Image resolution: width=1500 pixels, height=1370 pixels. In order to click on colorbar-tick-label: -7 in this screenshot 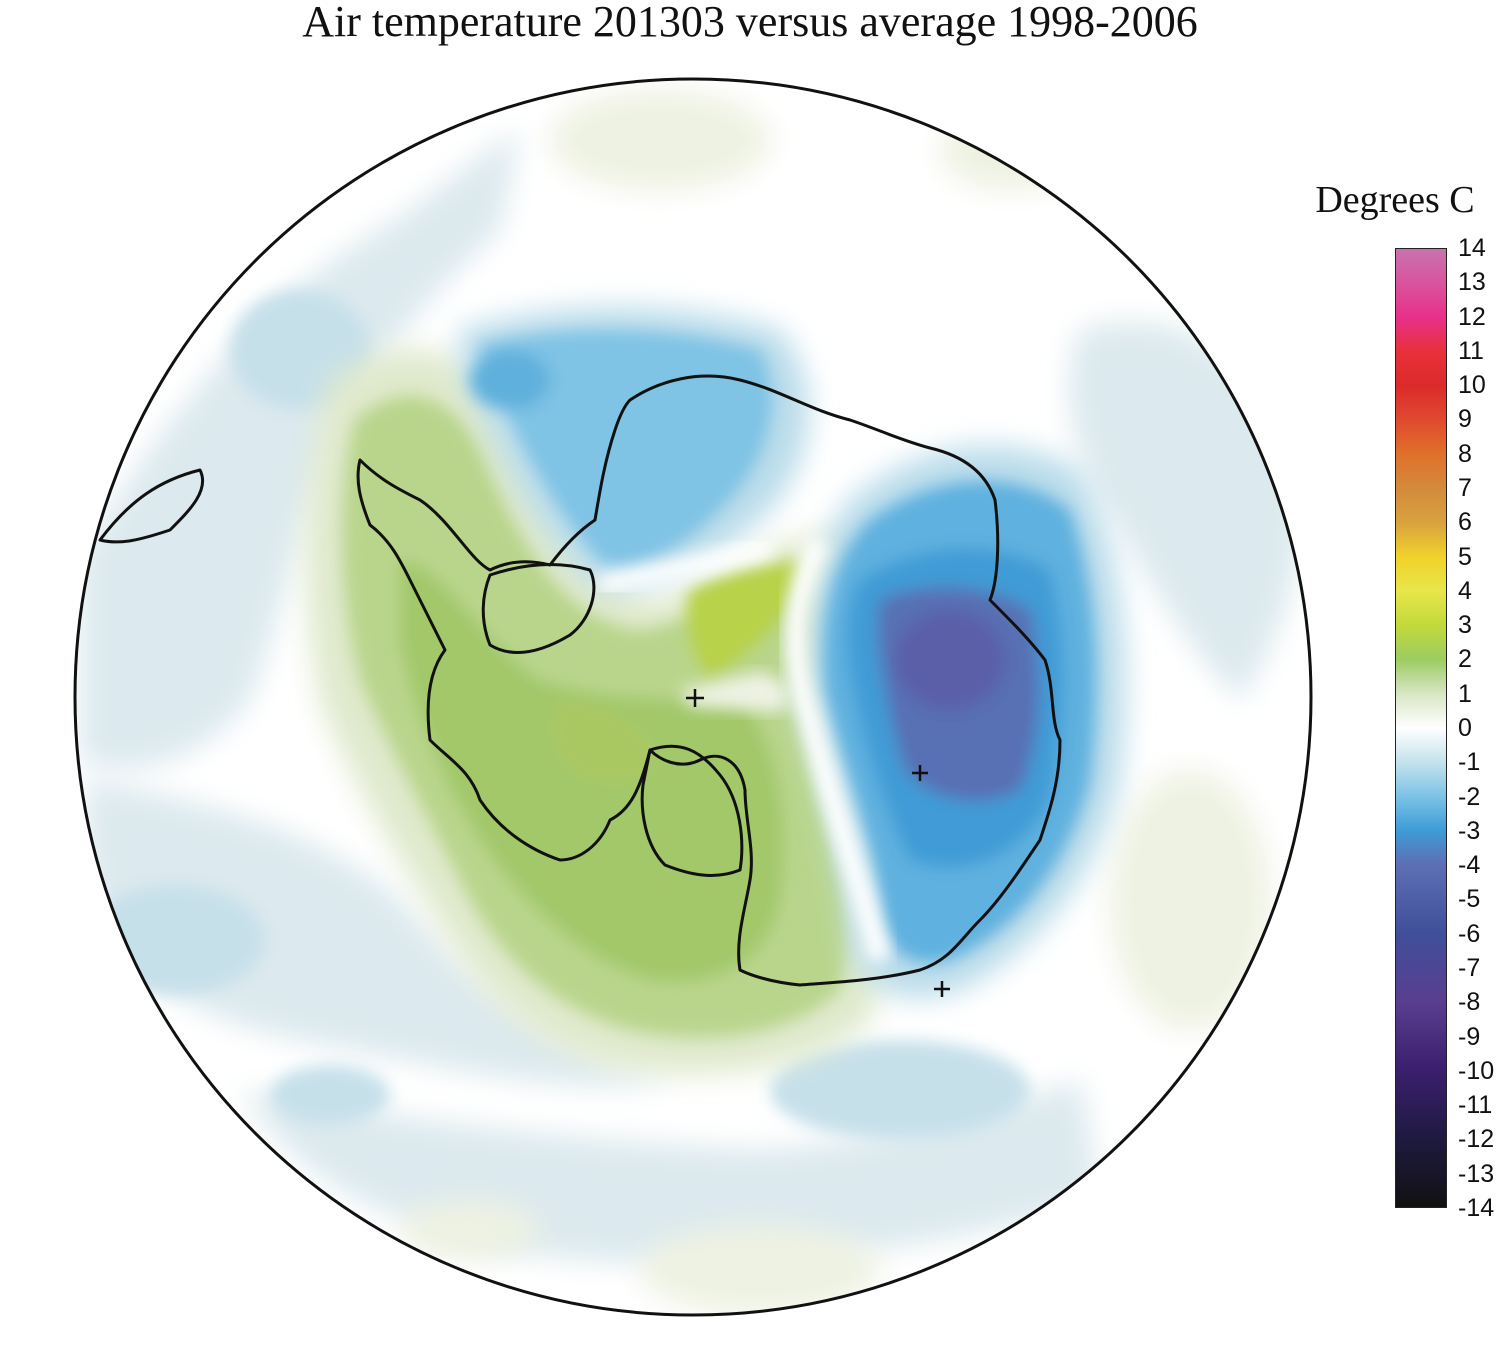, I will do `click(1469, 968)`.